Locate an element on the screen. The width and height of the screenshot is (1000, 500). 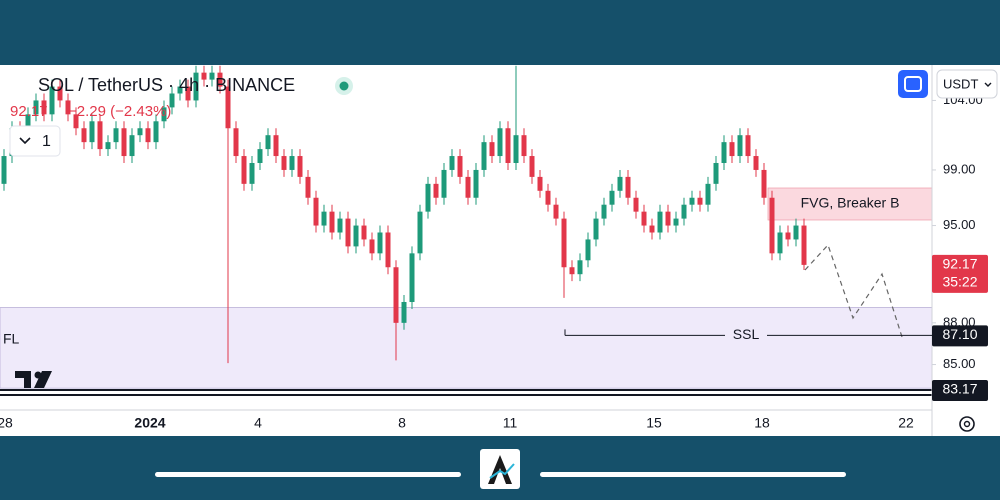
price-tag is located at coordinates (960, 273).